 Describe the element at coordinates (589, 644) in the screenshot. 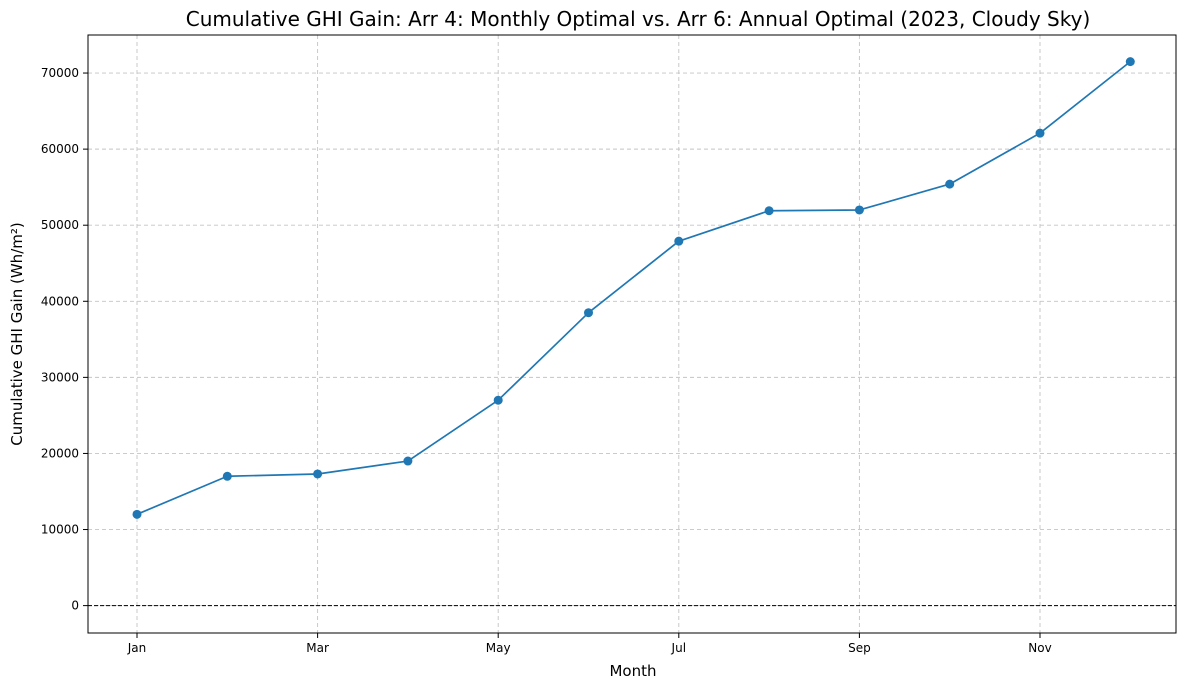

I see `x-axis: Jan Mar May Jul Sep Nov` at that location.